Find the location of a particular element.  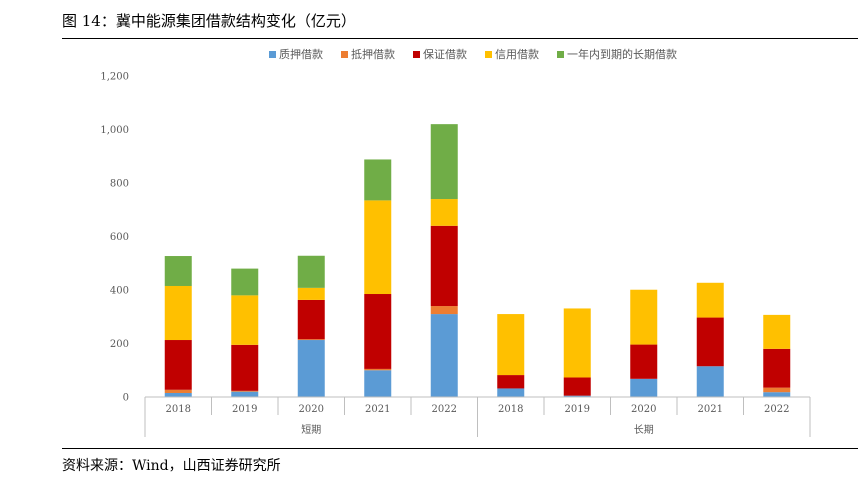

group-label: 短期 is located at coordinates (311, 429).